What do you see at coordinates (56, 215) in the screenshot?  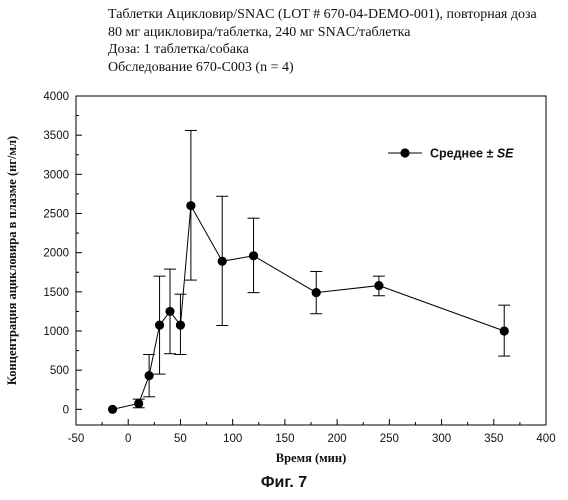 I see `y-tick-label: 2500` at bounding box center [56, 215].